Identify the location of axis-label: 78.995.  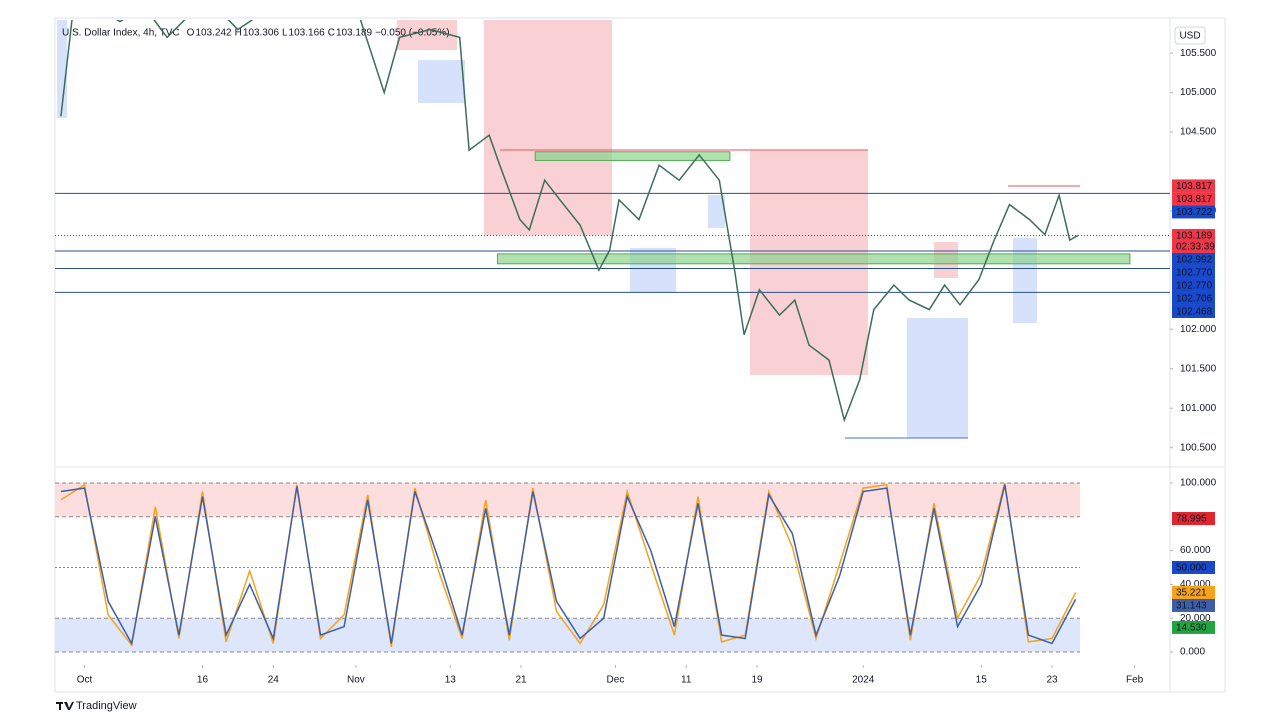
(1191, 519).